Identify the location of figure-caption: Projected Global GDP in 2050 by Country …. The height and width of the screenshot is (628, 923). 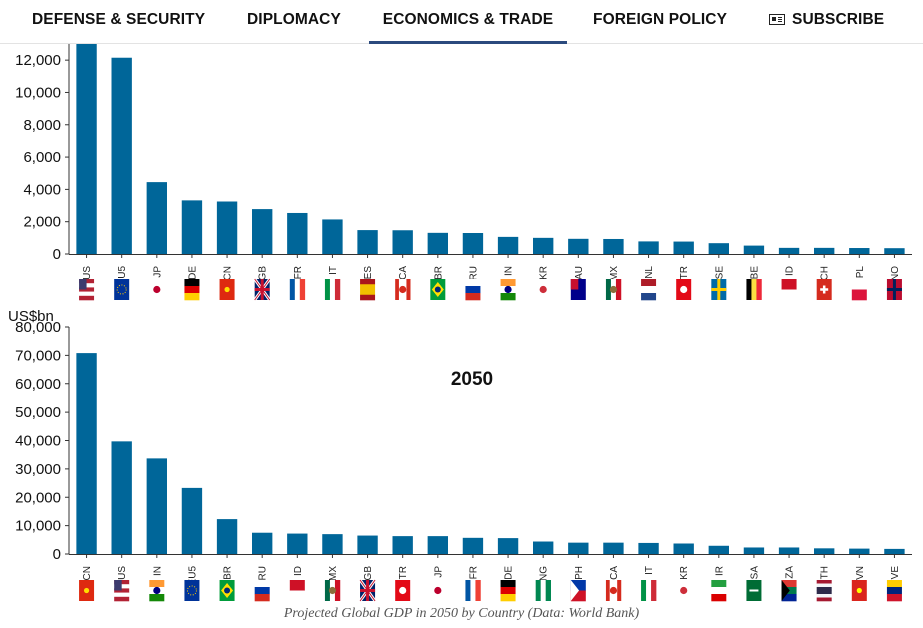
(461, 613).